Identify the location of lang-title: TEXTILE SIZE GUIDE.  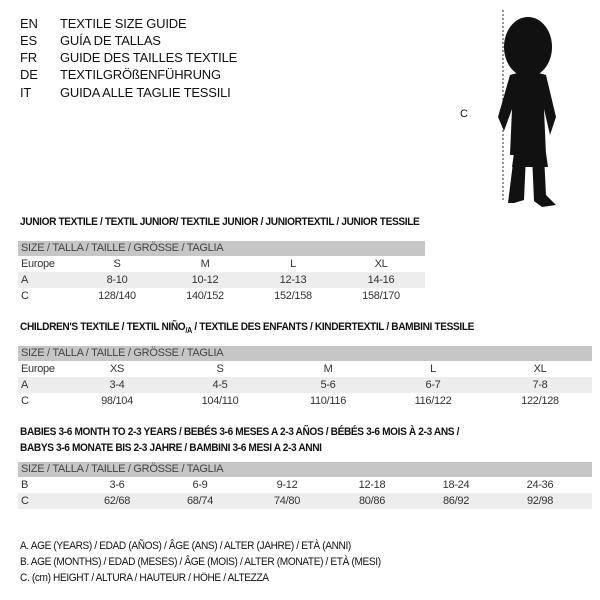
(123, 23).